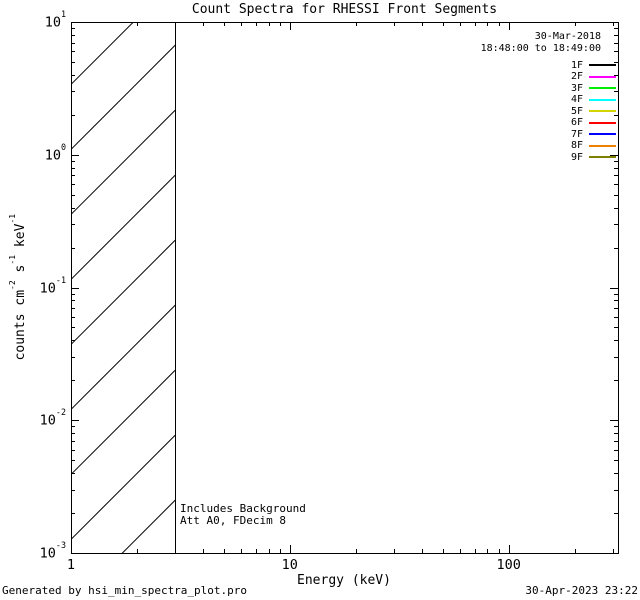 This screenshot has width=640, height=600. I want to click on legend-entry-label: 8F, so click(576, 145).